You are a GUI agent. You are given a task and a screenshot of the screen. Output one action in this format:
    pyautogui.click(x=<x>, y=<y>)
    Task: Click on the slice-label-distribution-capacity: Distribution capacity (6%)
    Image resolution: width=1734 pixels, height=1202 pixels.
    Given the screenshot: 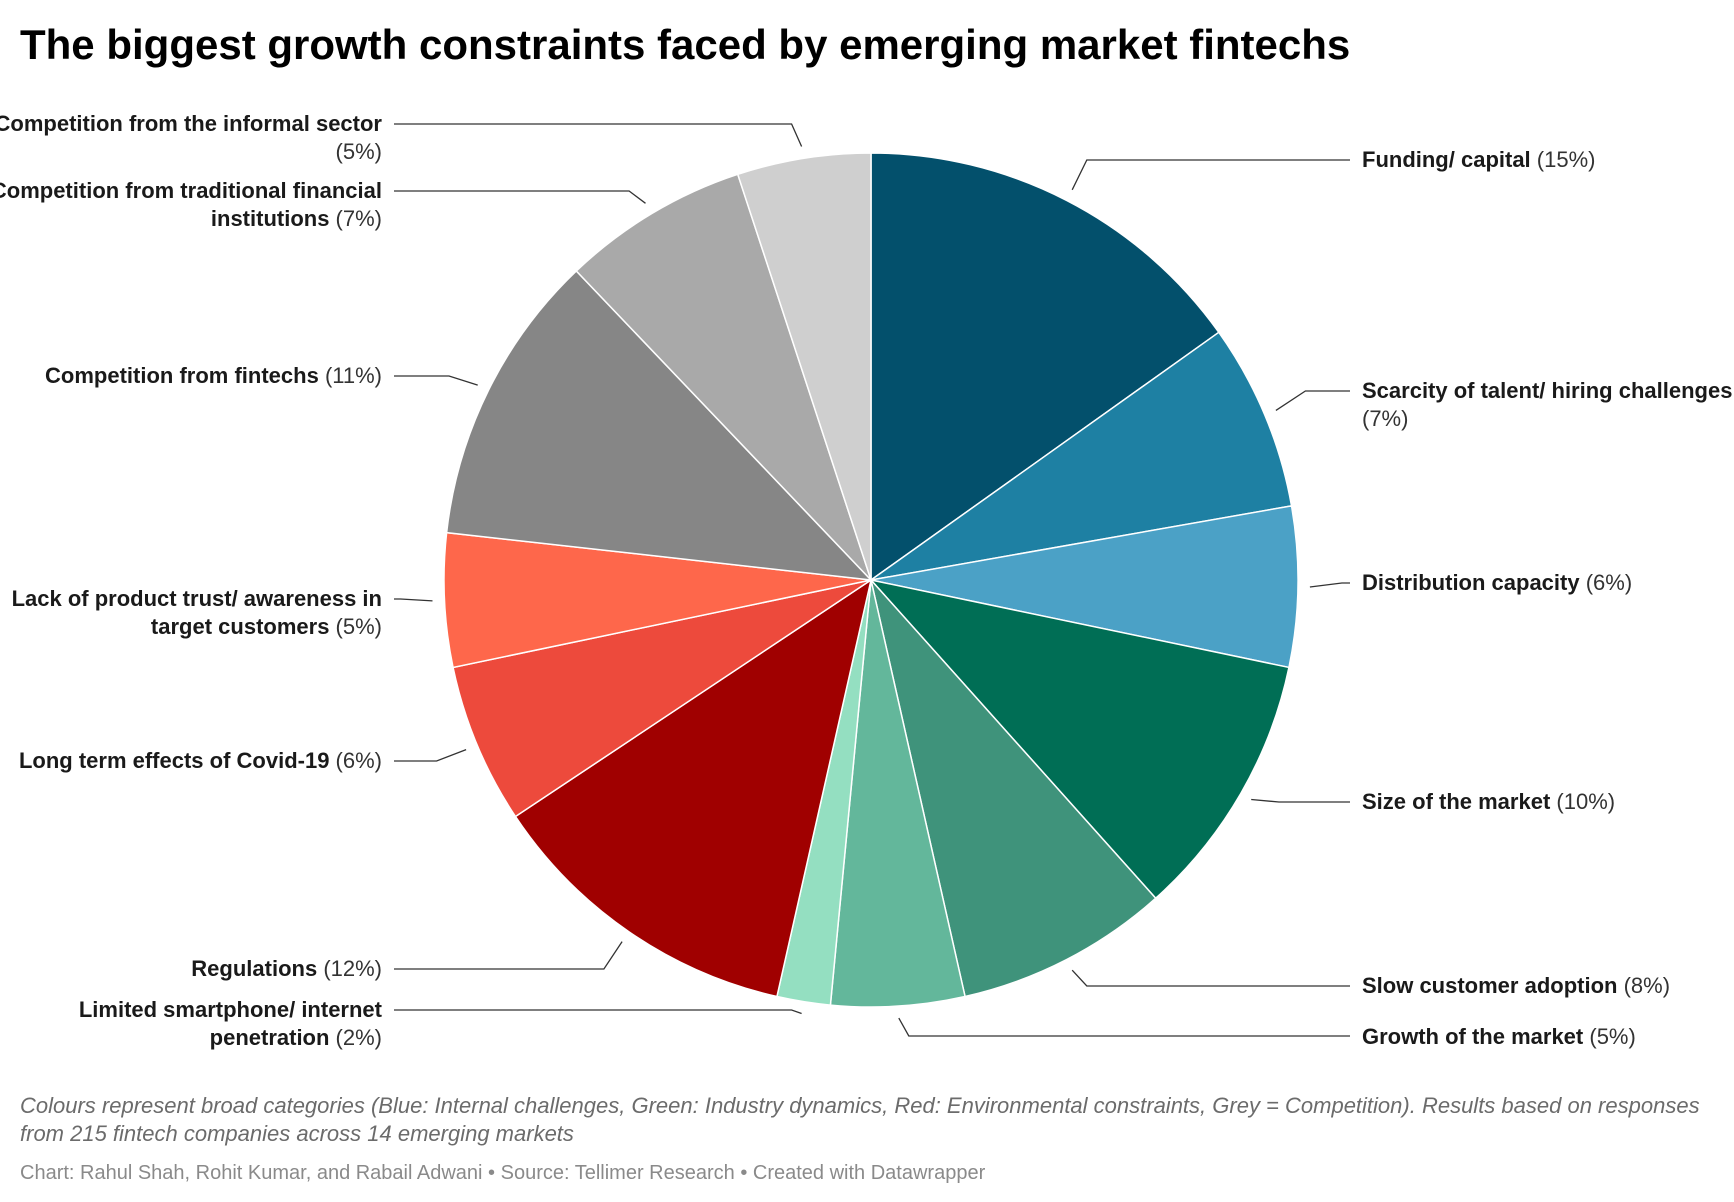 What is the action you would take?
    pyautogui.click(x=1548, y=583)
    